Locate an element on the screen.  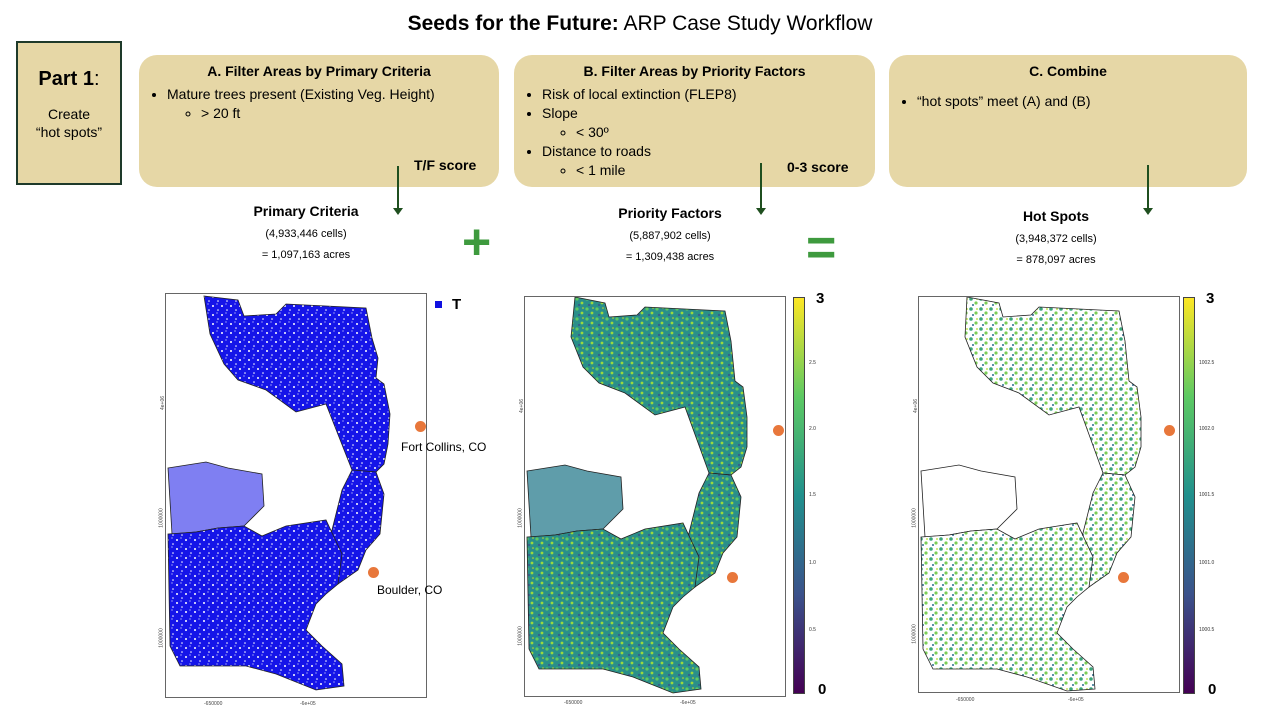
hotspots-region-south is located at coordinates (1008, 607).